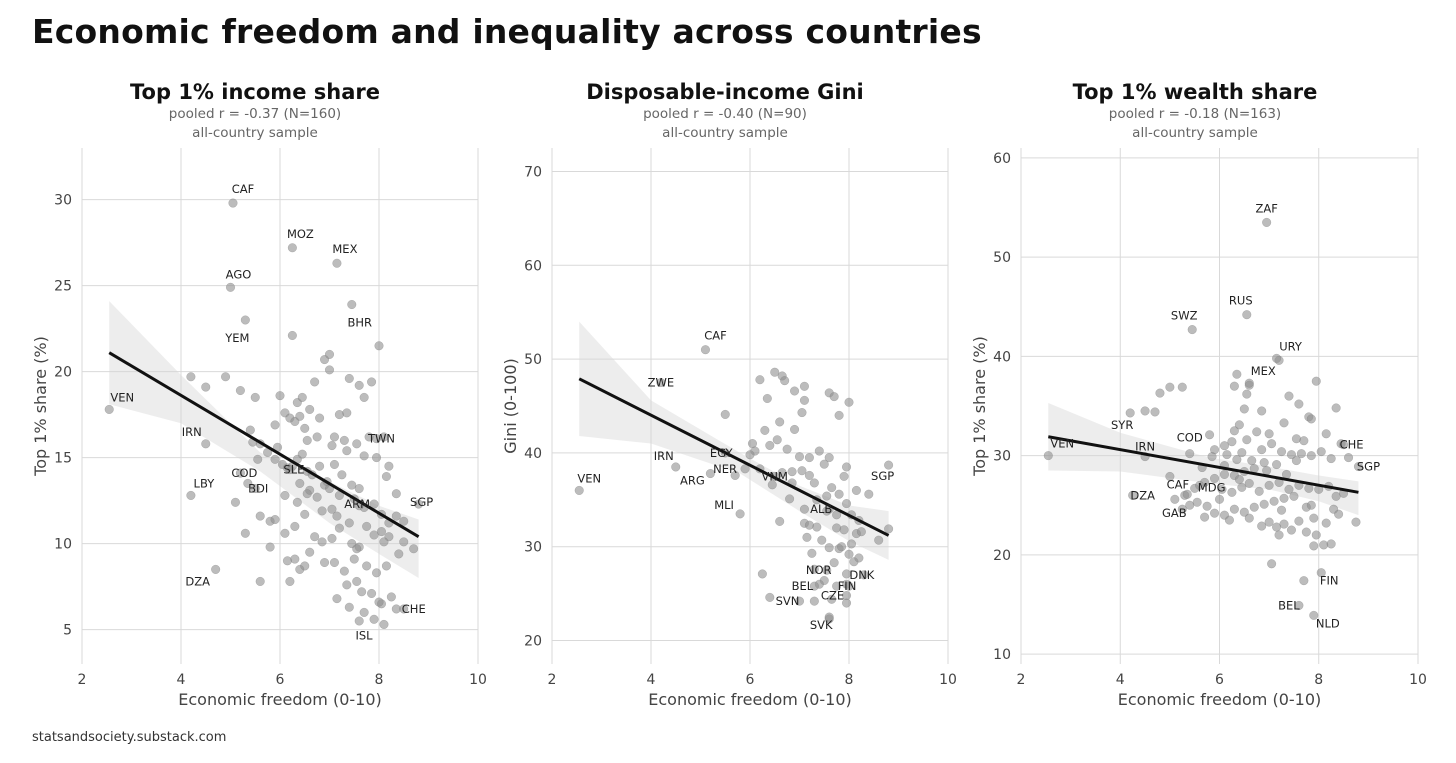 The image size is (1456, 763). I want to click on country-label-egy: EGY, so click(722, 453).